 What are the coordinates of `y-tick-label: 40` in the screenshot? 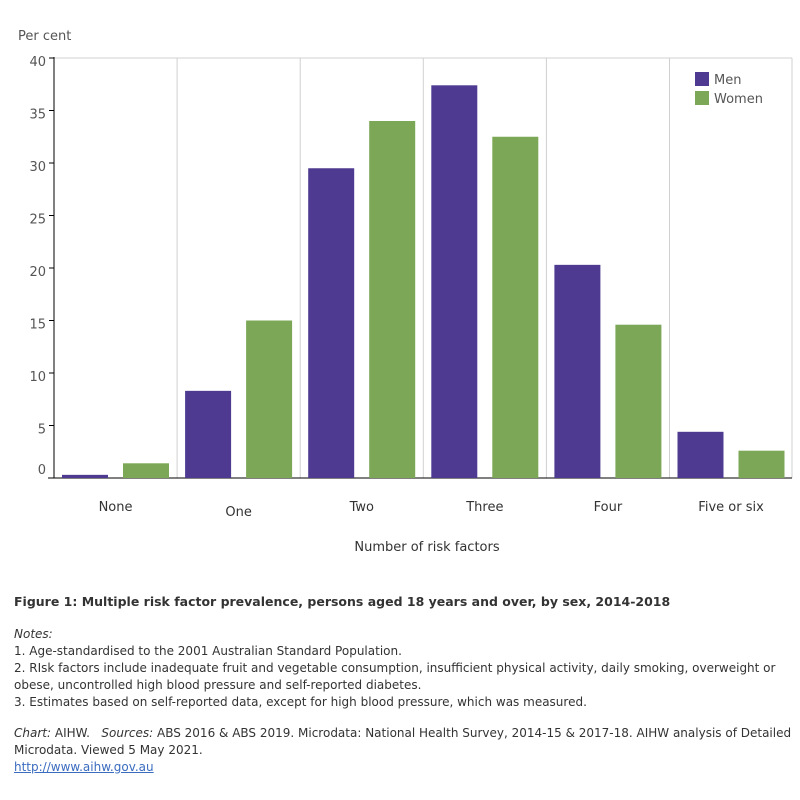 It's located at (37, 62).